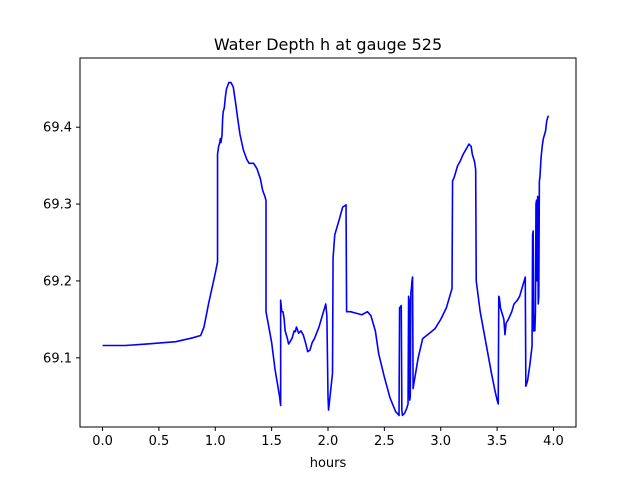 The image size is (640, 484). Describe the element at coordinates (57, 128) in the screenshot. I see `y-tick-label: 69.4` at that location.